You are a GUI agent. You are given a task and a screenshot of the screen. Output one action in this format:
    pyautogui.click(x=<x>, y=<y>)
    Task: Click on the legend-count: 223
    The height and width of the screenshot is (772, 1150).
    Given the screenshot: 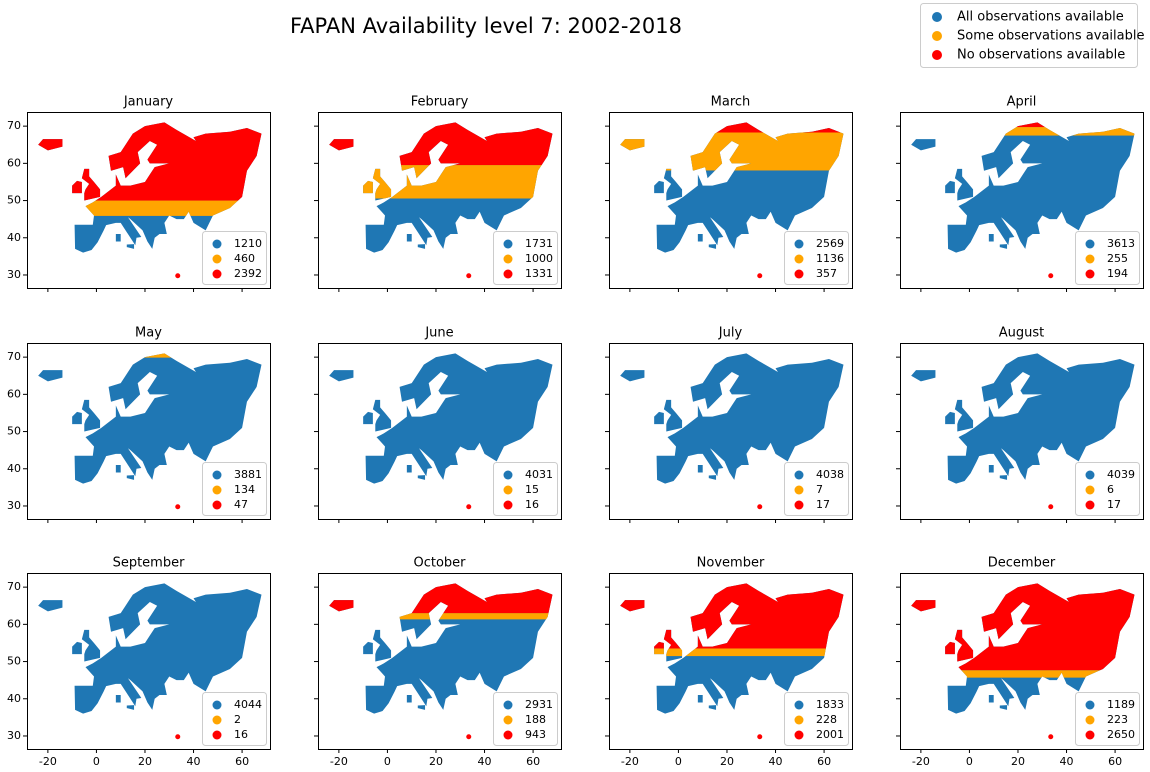 What is the action you would take?
    pyautogui.click(x=1117, y=719)
    